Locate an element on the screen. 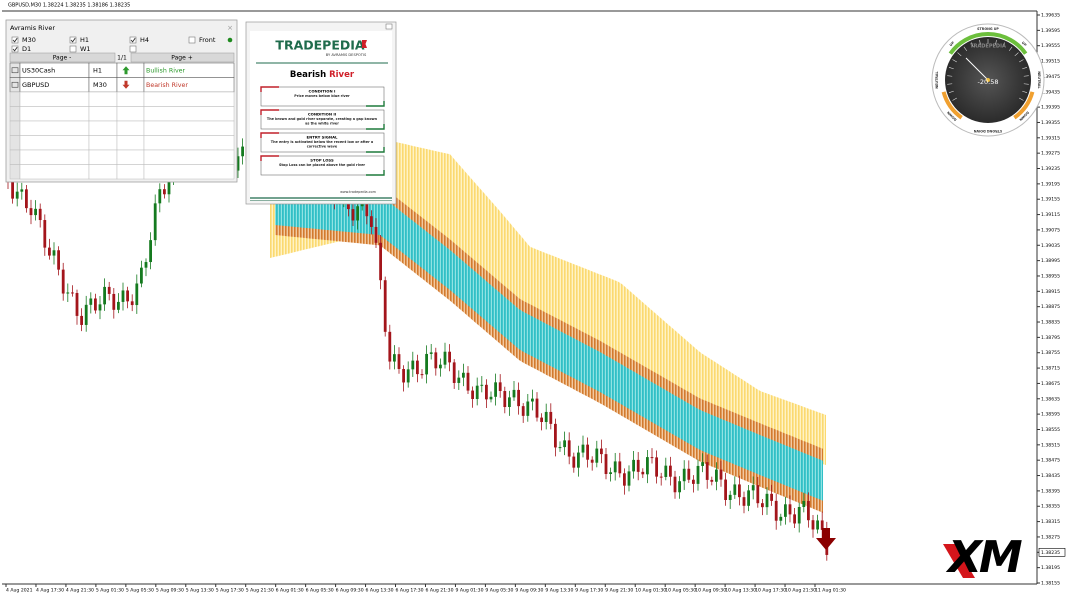 The height and width of the screenshot is (597, 1067). condition-box is located at coordinates (322, 165).